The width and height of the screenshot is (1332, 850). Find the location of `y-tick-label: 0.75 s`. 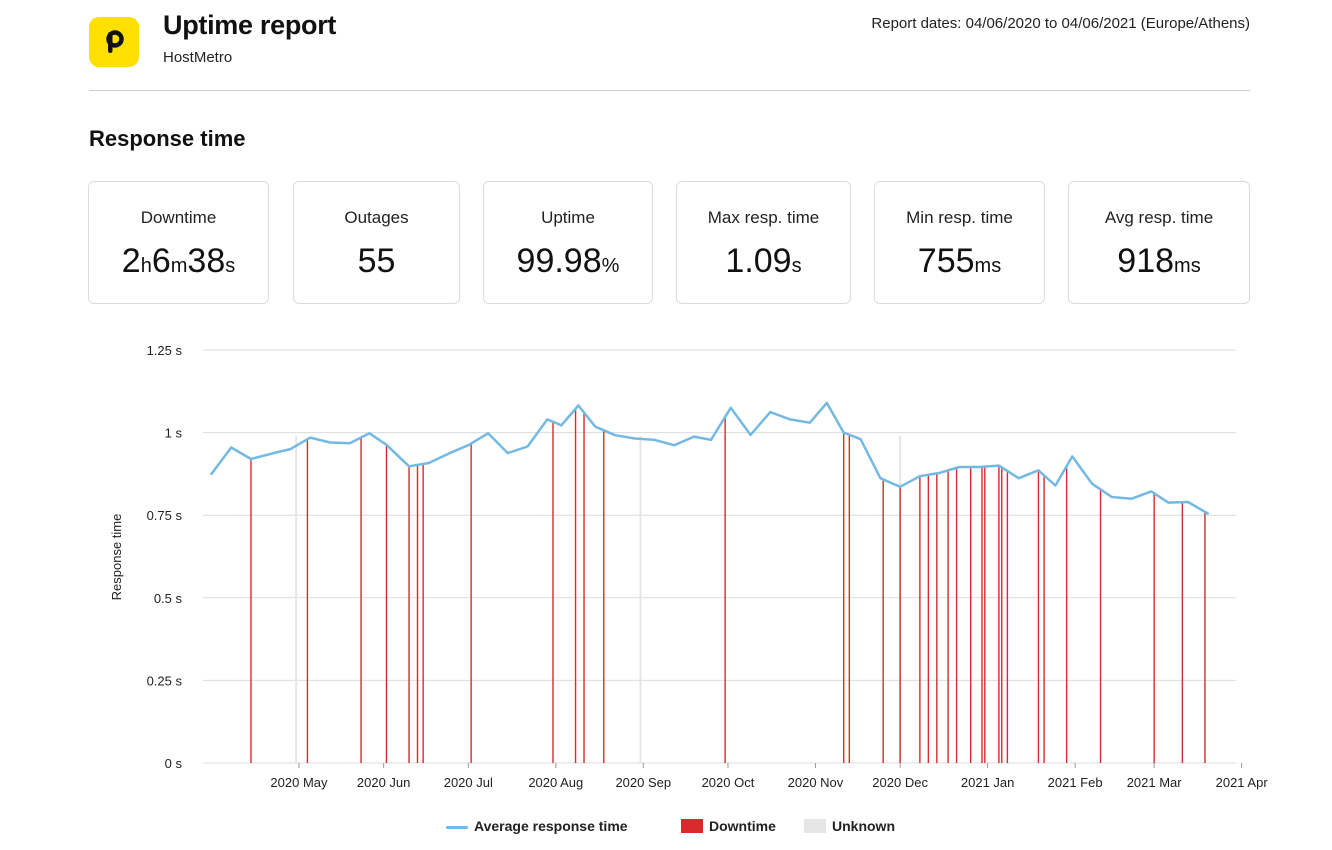

y-tick-label: 0.75 s is located at coordinates (165, 515).